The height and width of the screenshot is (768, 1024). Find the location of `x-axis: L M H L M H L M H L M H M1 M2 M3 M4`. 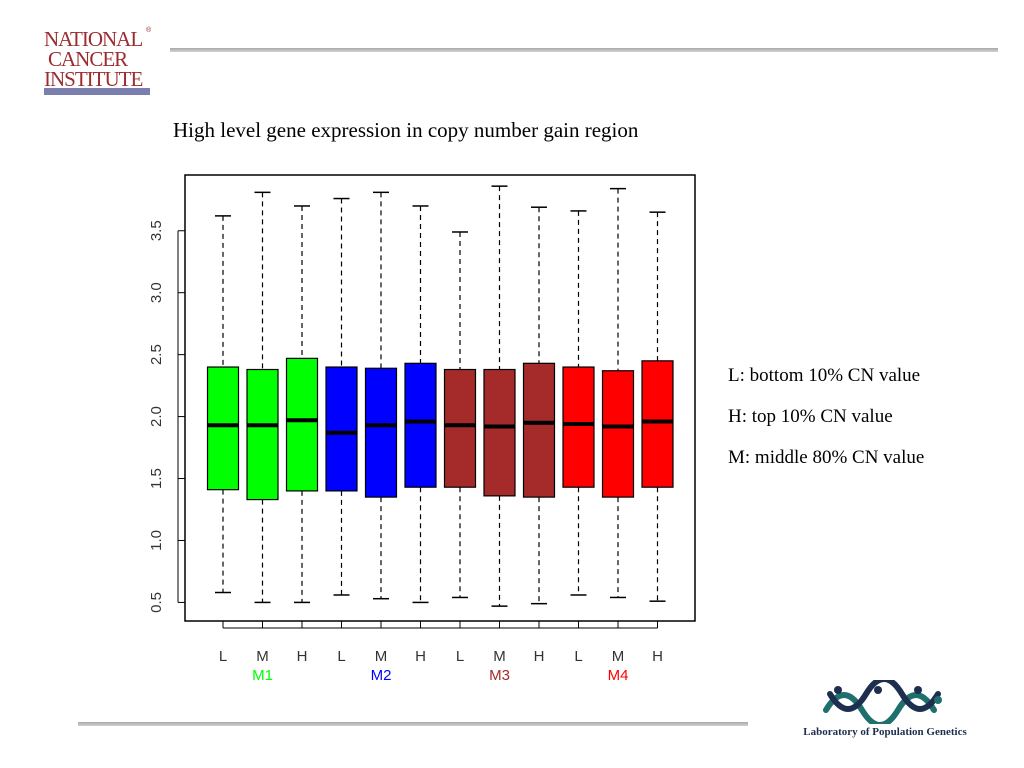

x-axis: L M H L M H L M H L M H M1 M2 M3 M4 is located at coordinates (441, 652).